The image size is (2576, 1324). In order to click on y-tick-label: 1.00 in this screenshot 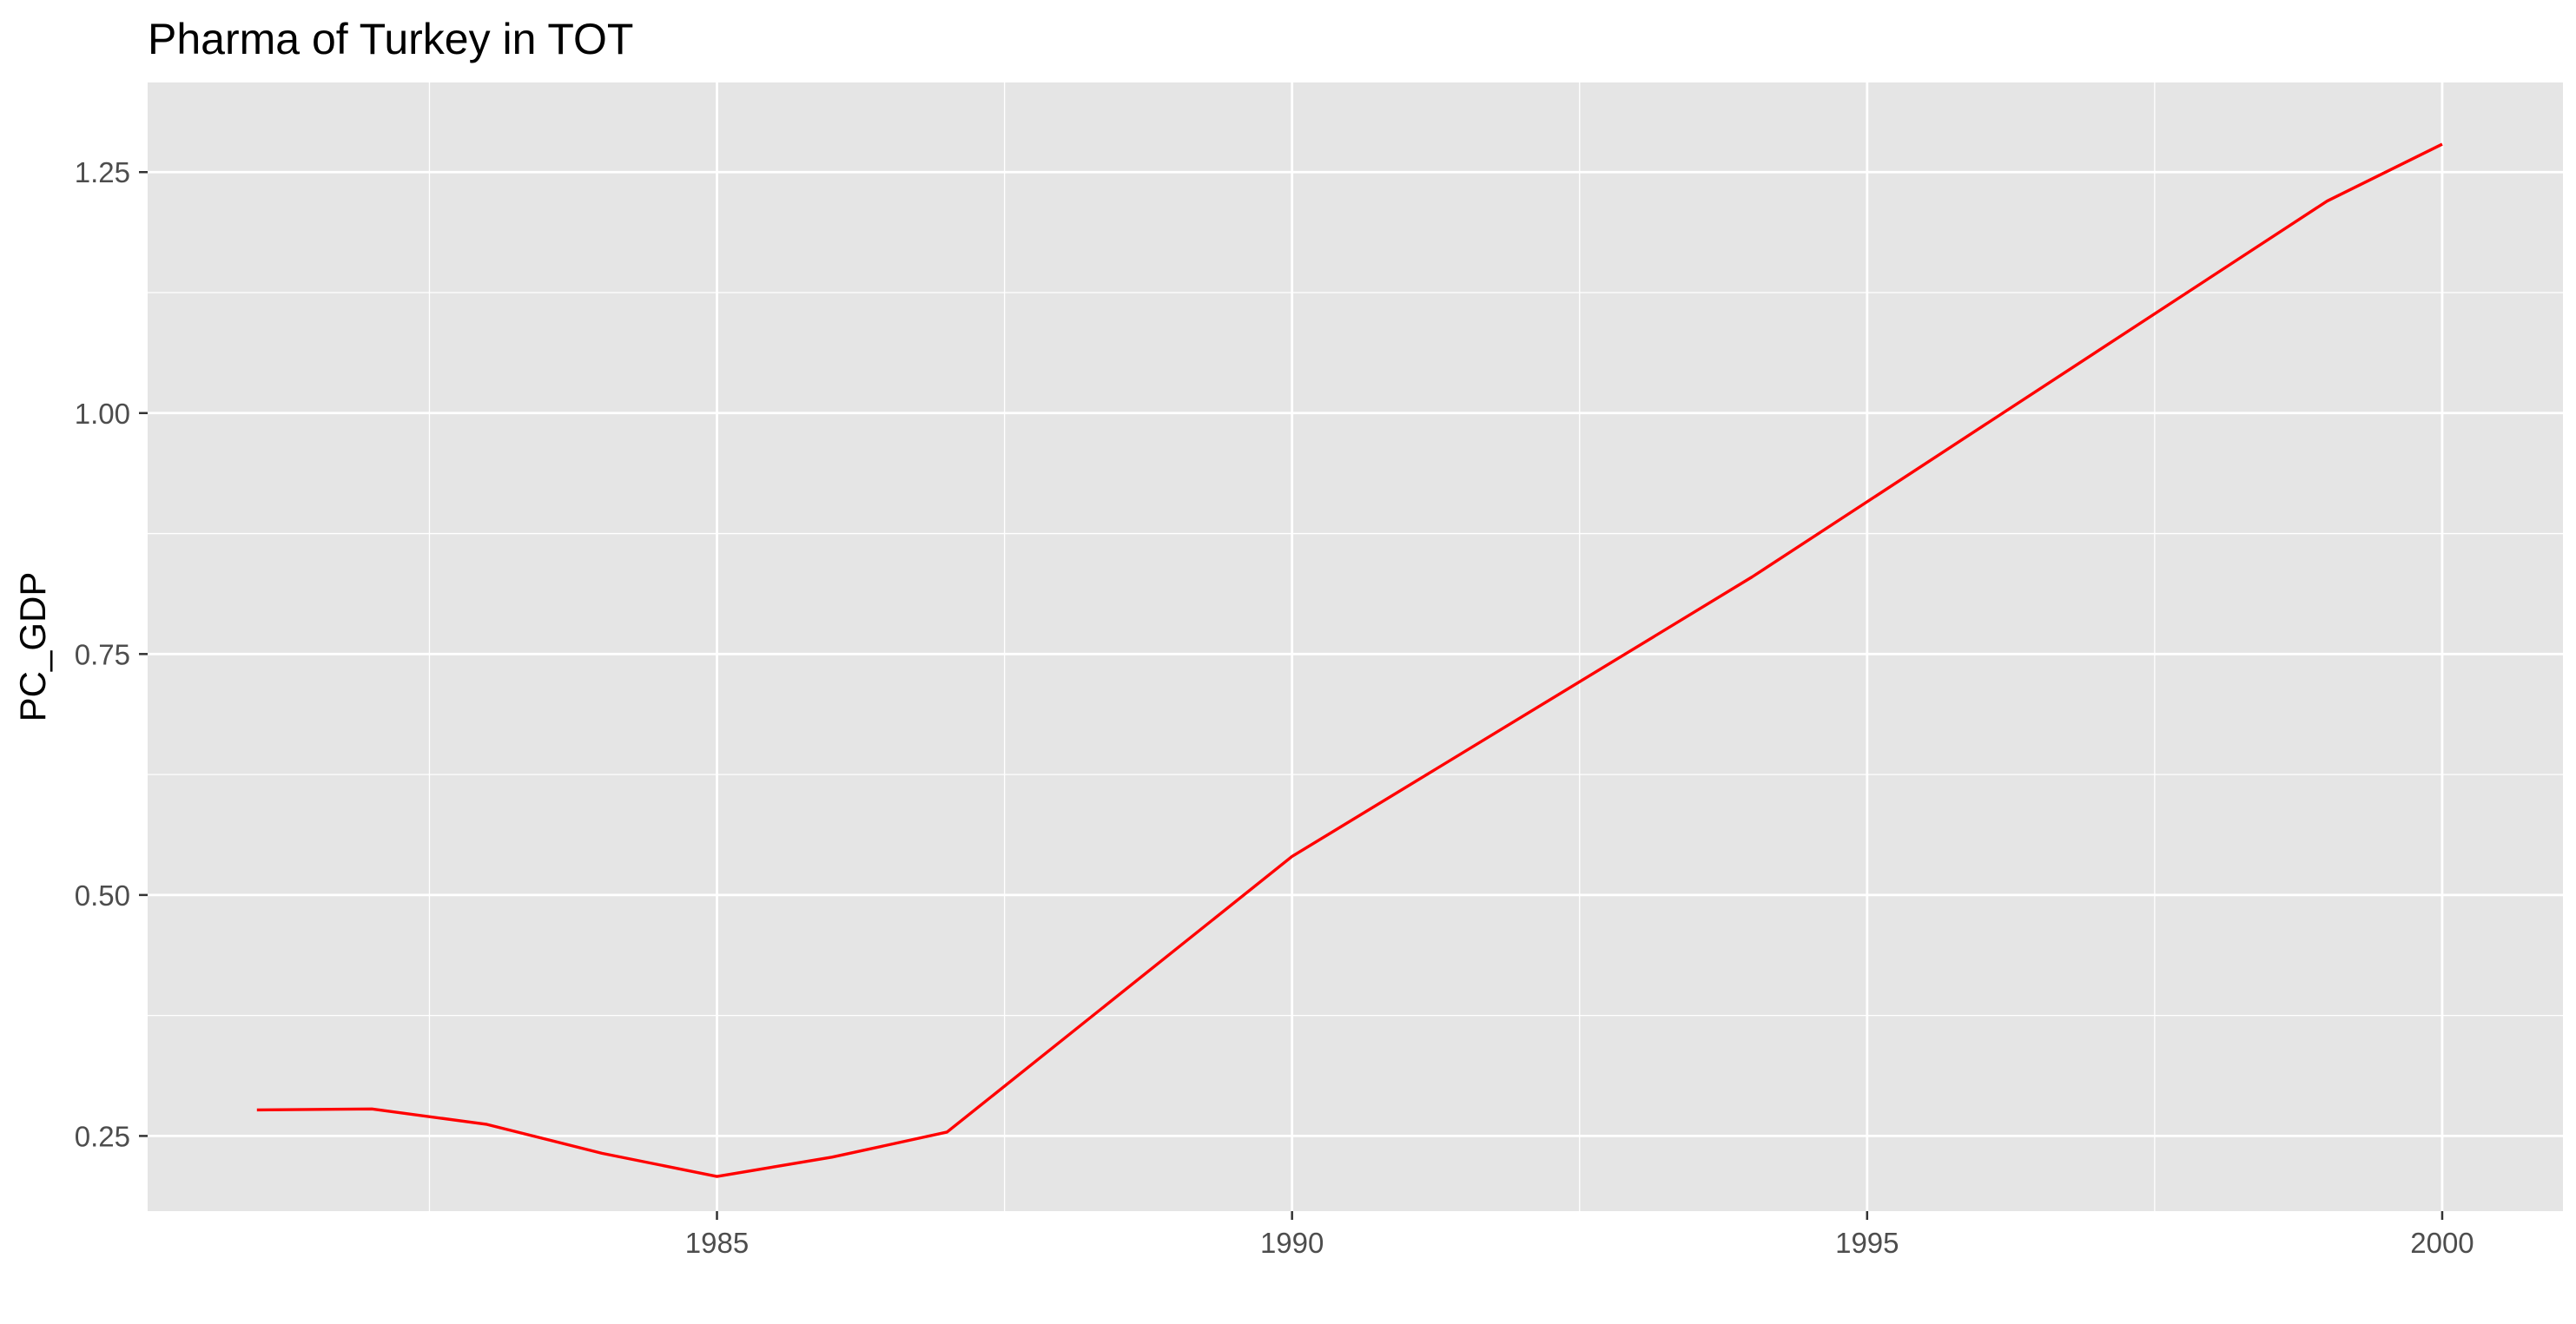, I will do `click(103, 414)`.